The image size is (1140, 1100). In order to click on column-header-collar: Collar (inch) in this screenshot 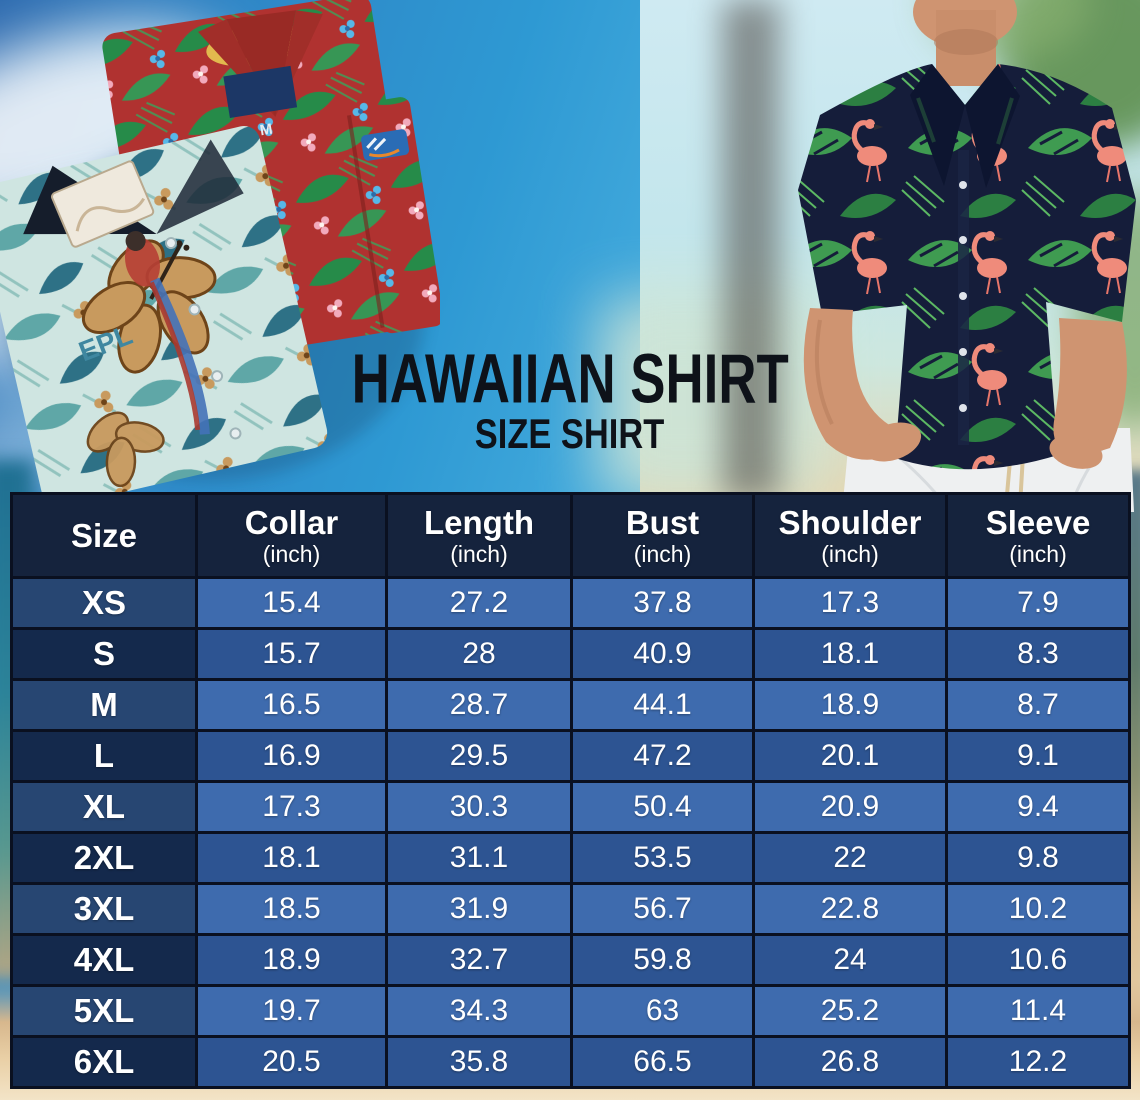, I will do `click(291, 535)`.